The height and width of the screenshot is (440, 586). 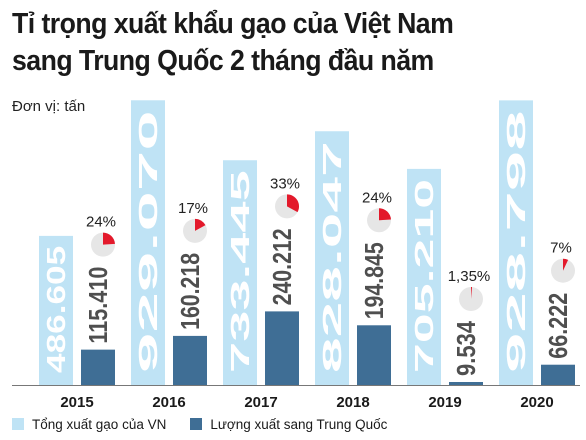 I want to click on legend-swatch-total, so click(x=18, y=424).